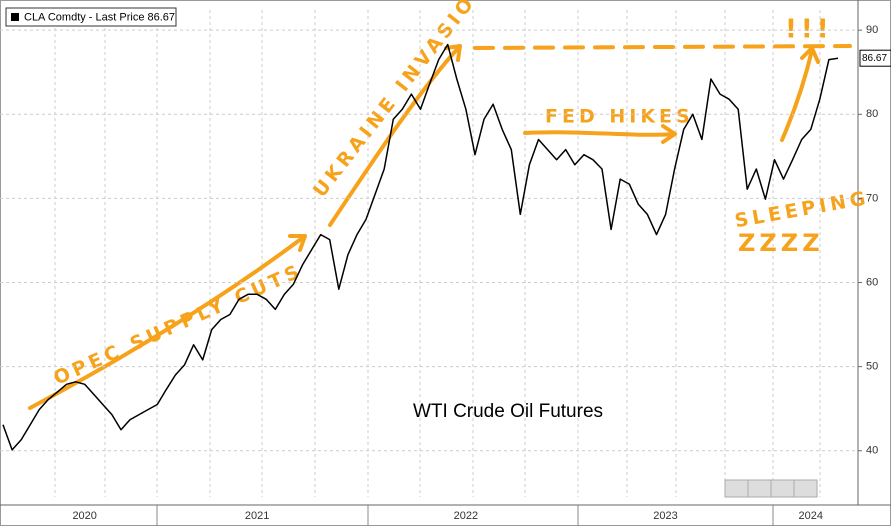 This screenshot has width=891, height=526. Describe the element at coordinates (662, 47) in the screenshot. I see `dashed-peak-line` at that location.